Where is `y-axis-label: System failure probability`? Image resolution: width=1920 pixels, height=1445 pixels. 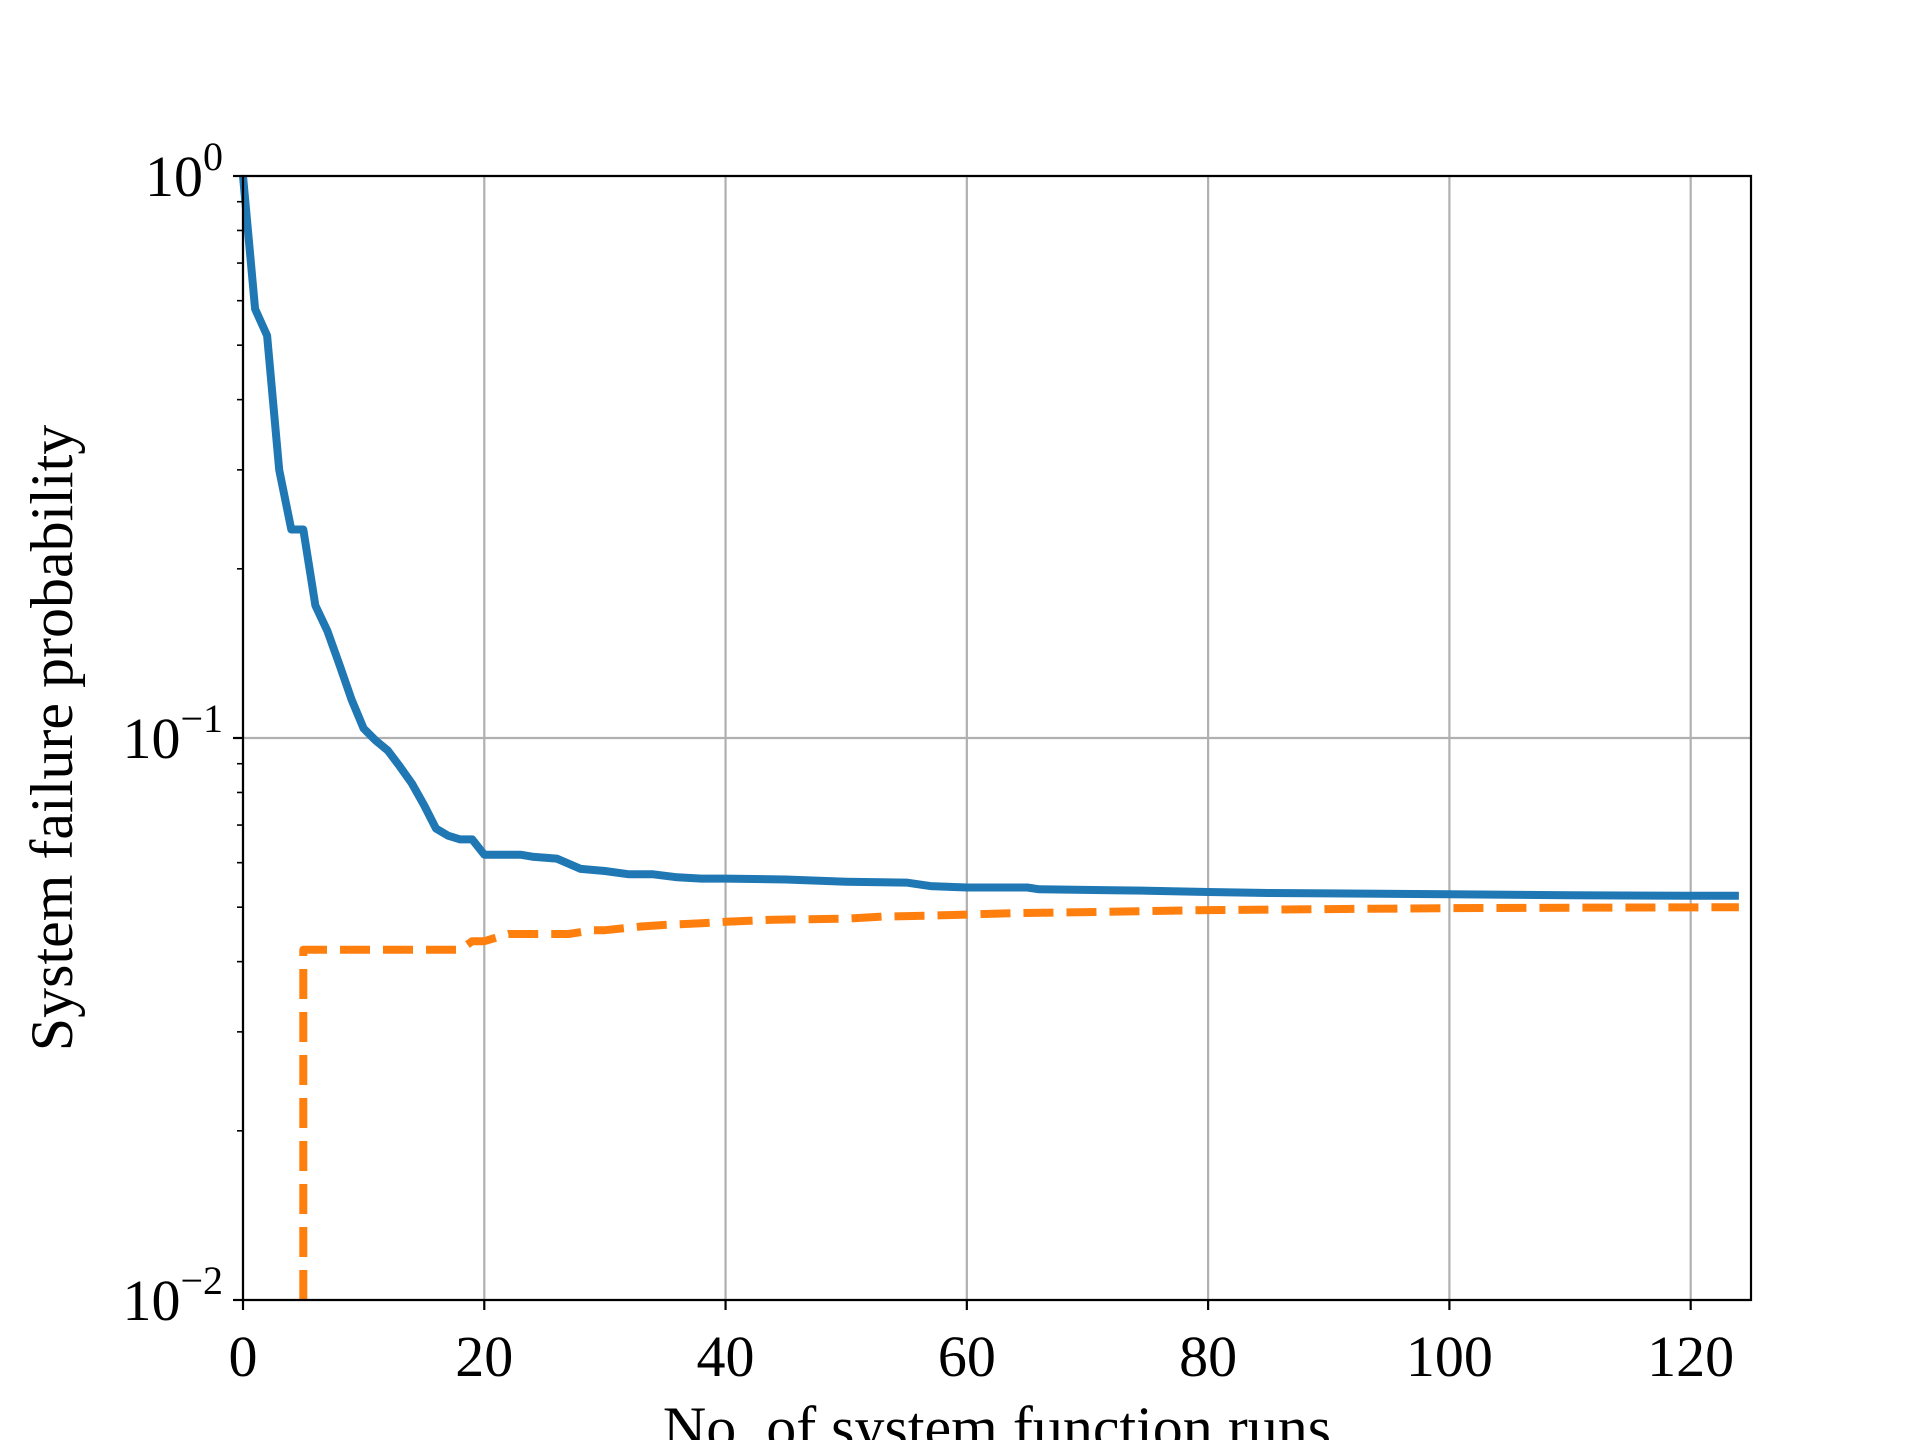 y-axis-label: System failure probability is located at coordinates (52, 738).